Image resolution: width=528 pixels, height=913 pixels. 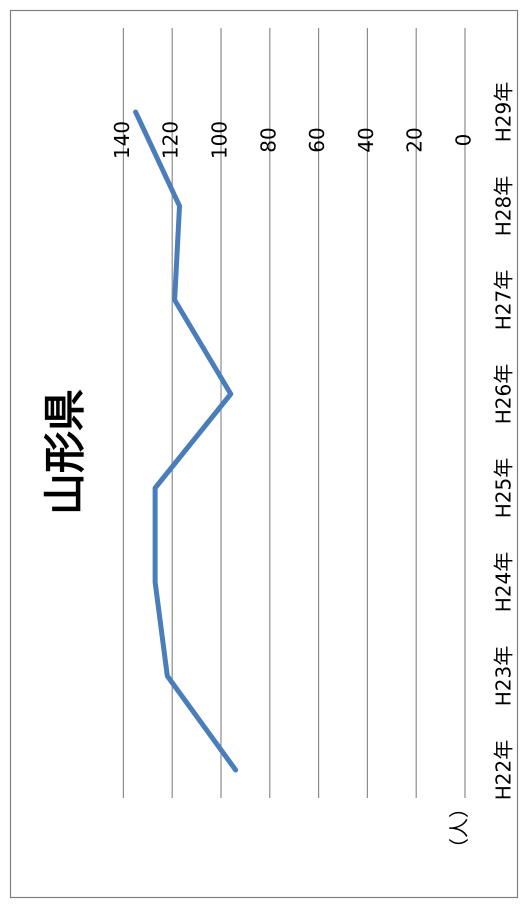 I want to click on series-line, so click(x=186, y=441).